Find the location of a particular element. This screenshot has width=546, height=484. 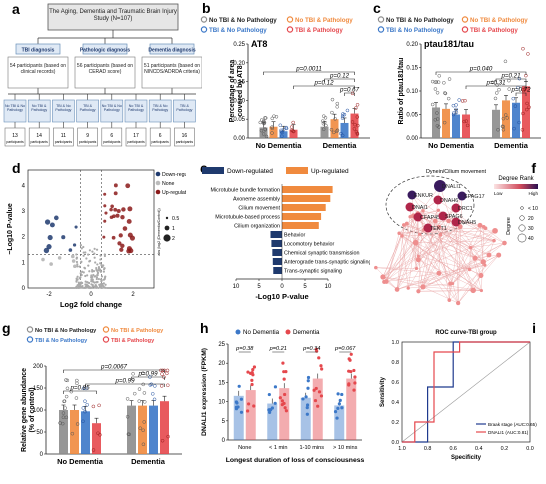

leaf-unit: participants is located at coordinates (15, 142).